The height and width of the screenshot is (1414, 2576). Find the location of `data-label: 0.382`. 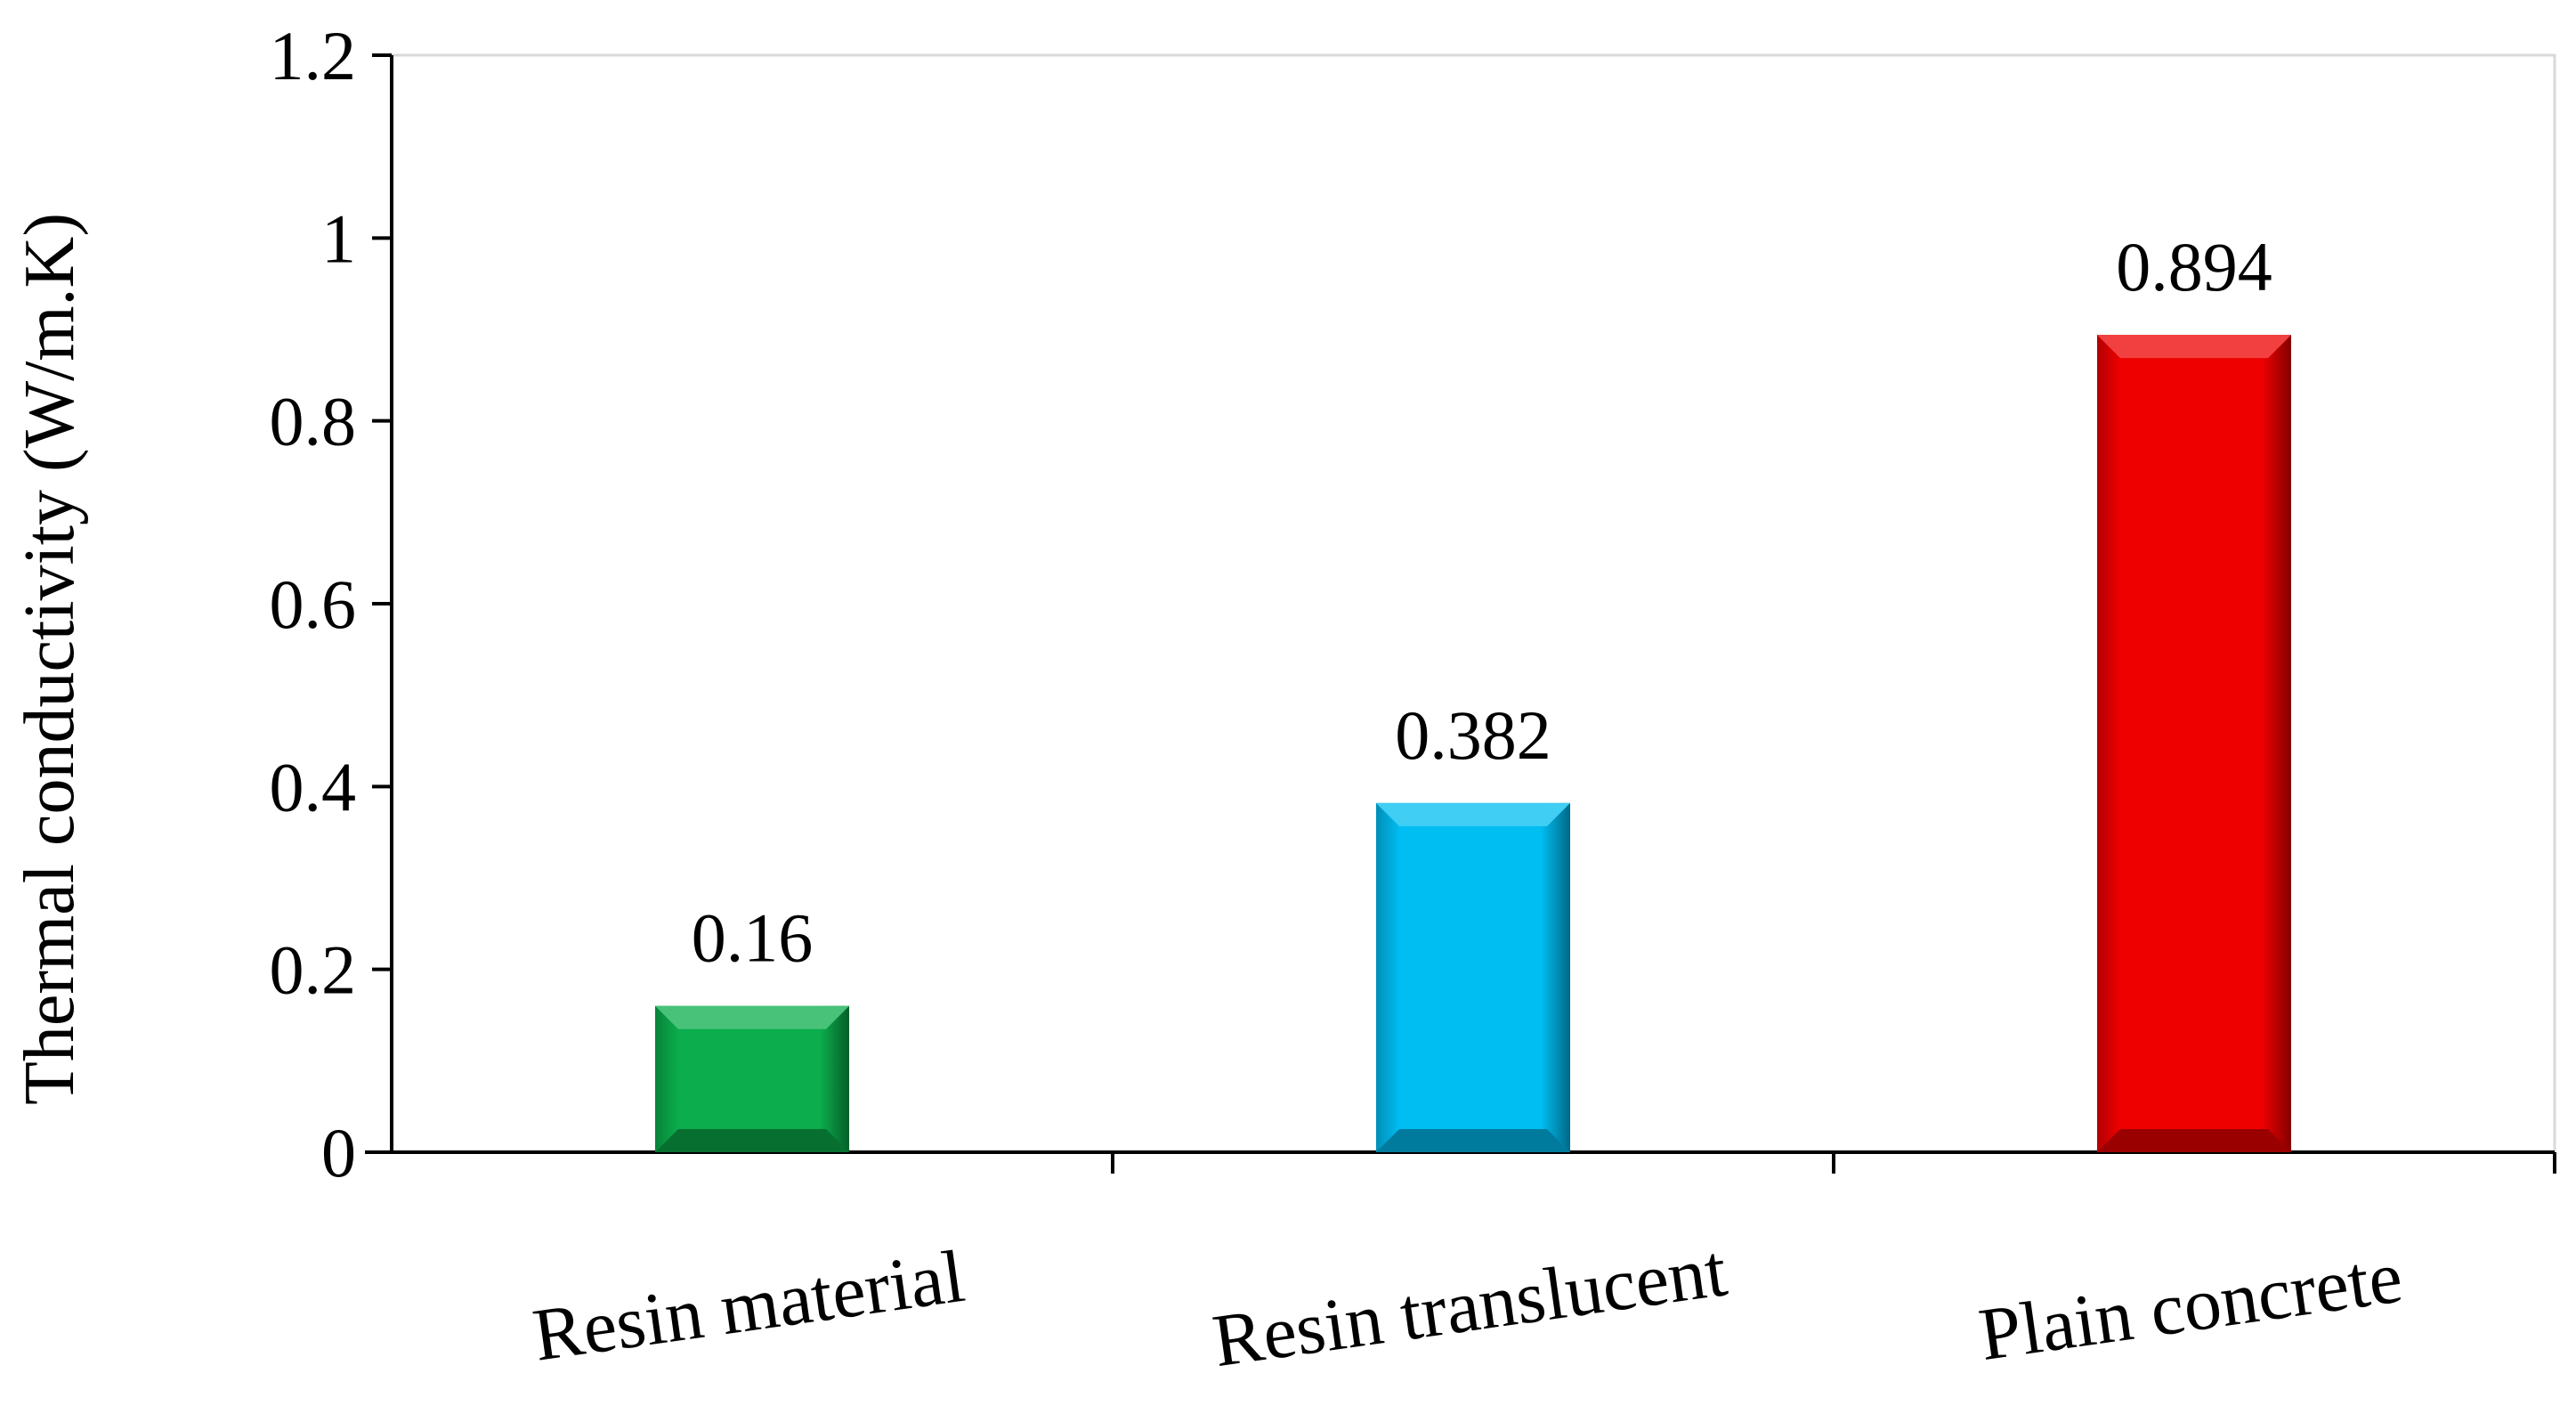

data-label: 0.382 is located at coordinates (1473, 735).